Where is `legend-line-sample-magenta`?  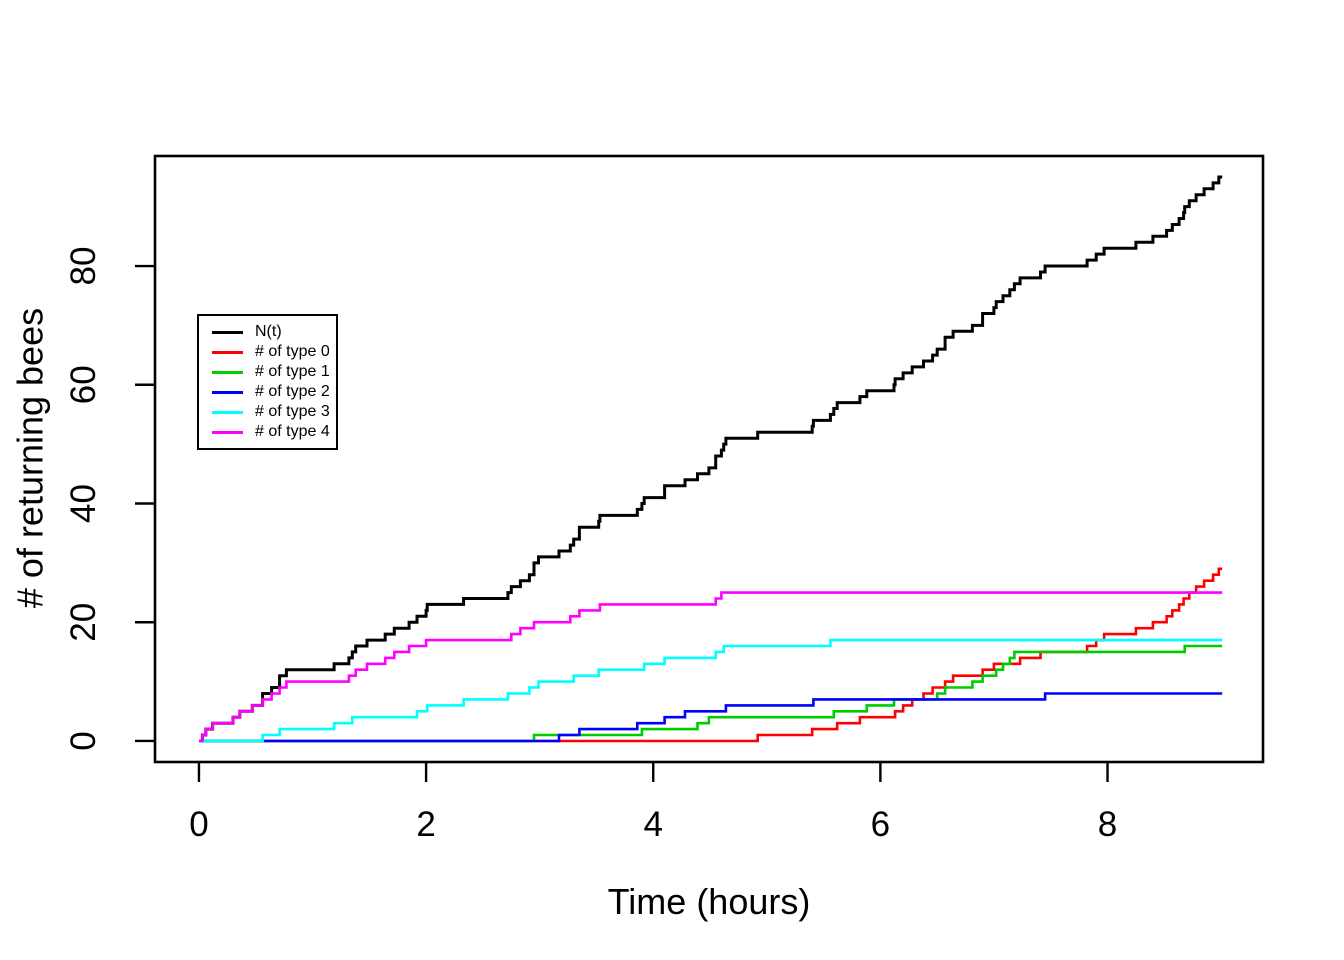
legend-line-sample-magenta is located at coordinates (227, 432).